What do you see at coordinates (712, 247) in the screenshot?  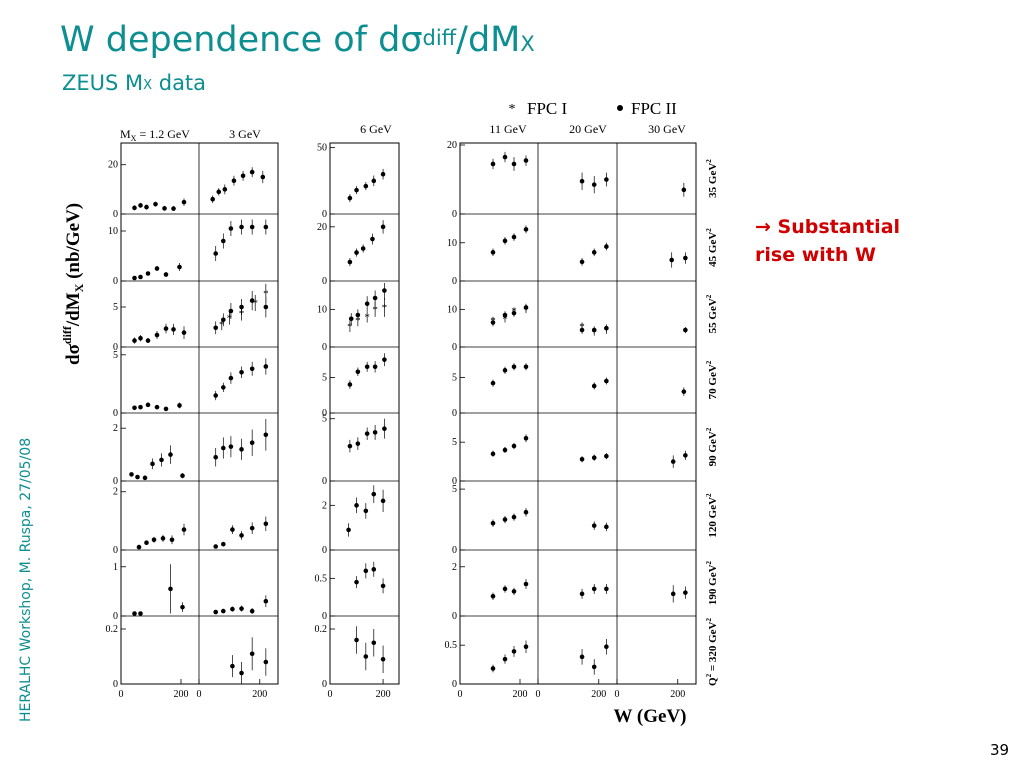 I see `q2-label: 45 GeV2` at bounding box center [712, 247].